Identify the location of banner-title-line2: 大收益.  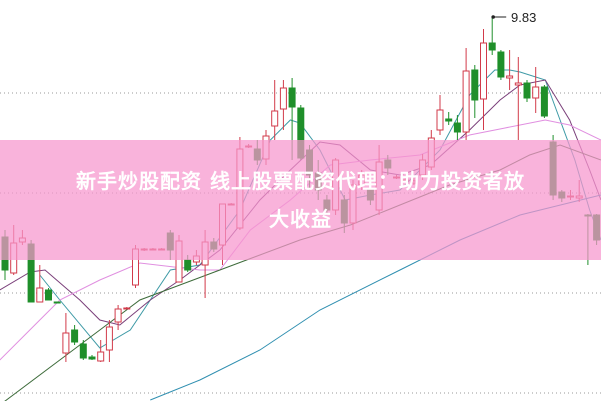
(300, 219).